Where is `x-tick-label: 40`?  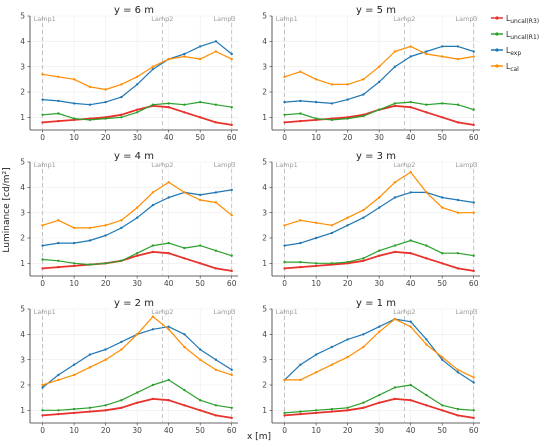 x-tick-label: 40 is located at coordinates (411, 430).